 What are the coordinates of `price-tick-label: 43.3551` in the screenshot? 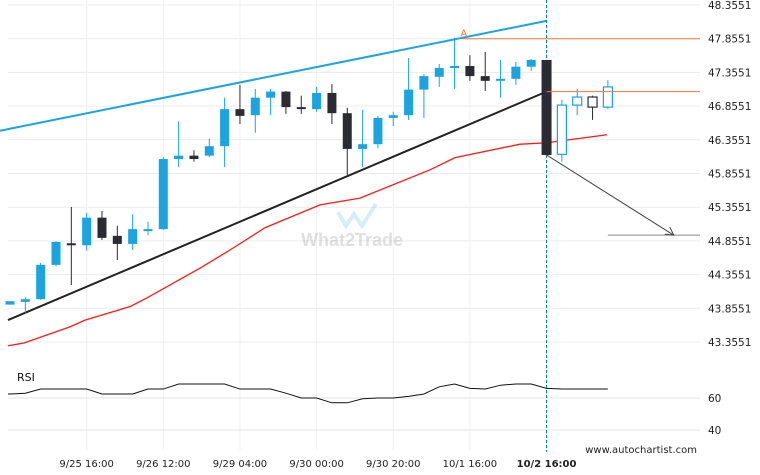 It's located at (729, 343).